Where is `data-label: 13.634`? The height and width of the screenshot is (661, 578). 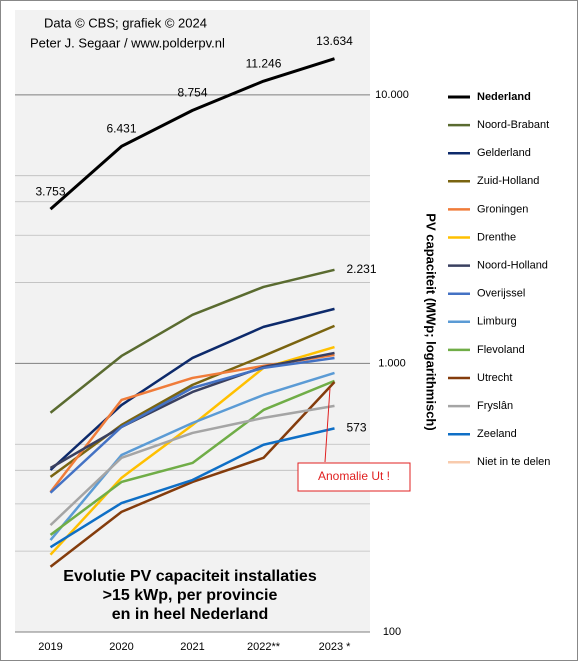
data-label: 13.634 is located at coordinates (334, 41).